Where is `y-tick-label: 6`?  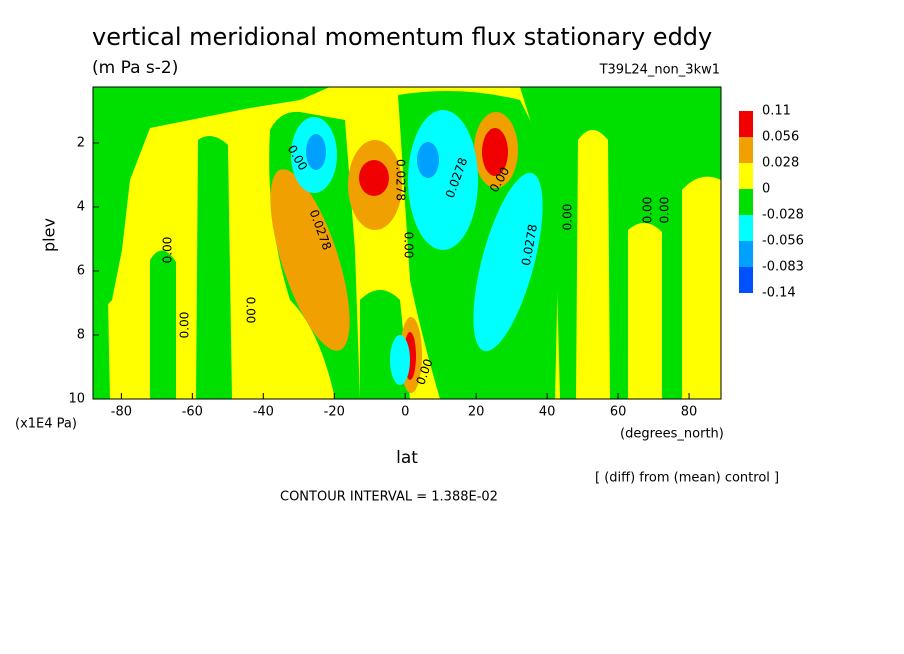 y-tick-label: 6 is located at coordinates (81, 271).